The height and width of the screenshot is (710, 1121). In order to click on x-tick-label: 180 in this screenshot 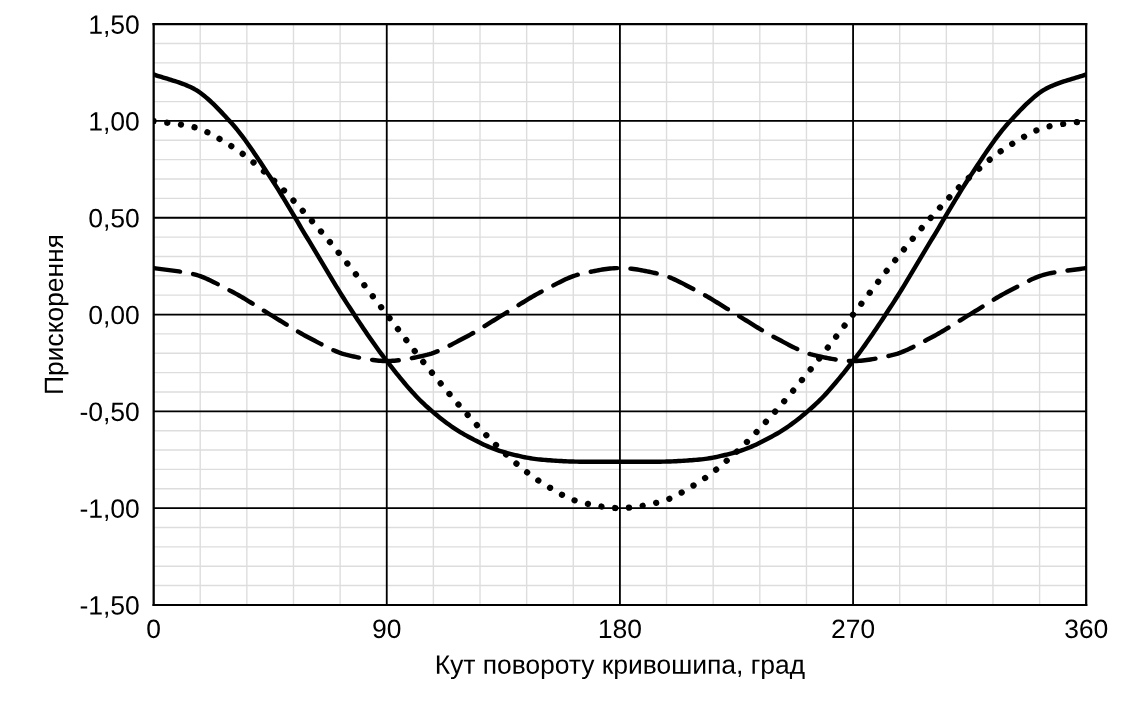, I will do `click(620, 629)`.